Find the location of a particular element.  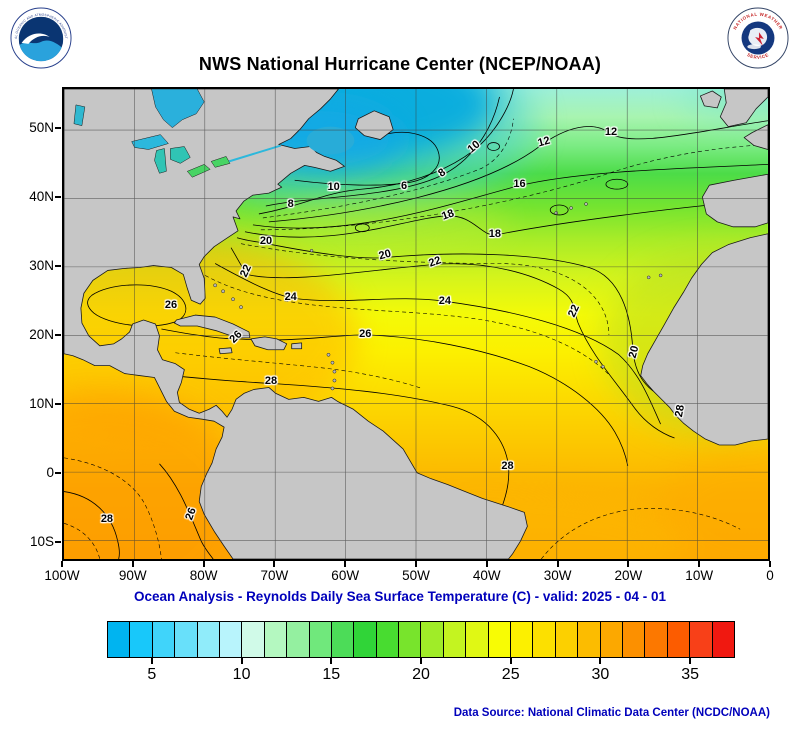

nws-logo: NATIONAL WEATHER SERVICE is located at coordinates (758, 38).